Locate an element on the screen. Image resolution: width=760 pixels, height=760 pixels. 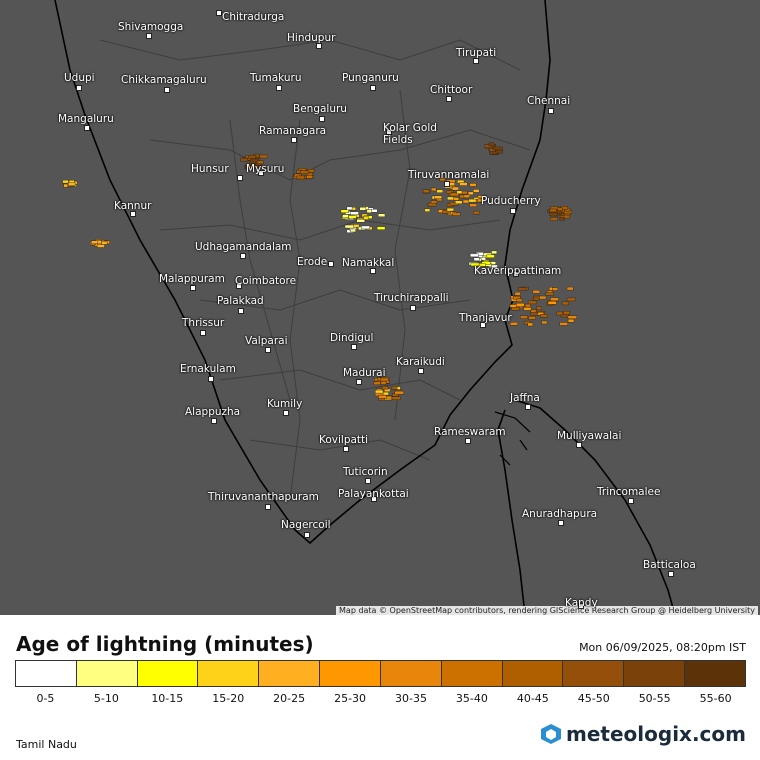
region-name: Tamil Nadu is located at coordinates (46, 744).